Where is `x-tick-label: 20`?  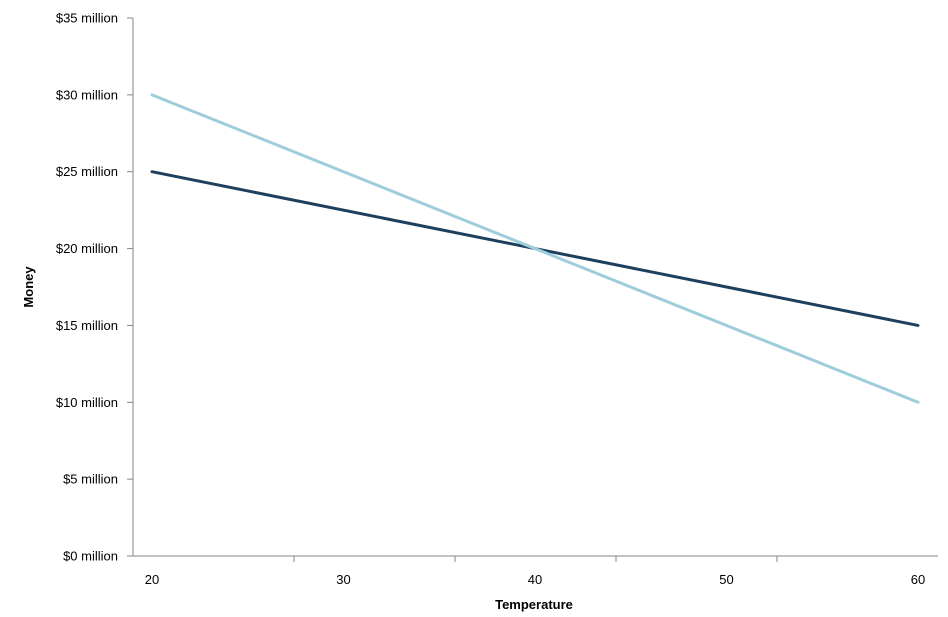
x-tick-label: 20 is located at coordinates (152, 579).